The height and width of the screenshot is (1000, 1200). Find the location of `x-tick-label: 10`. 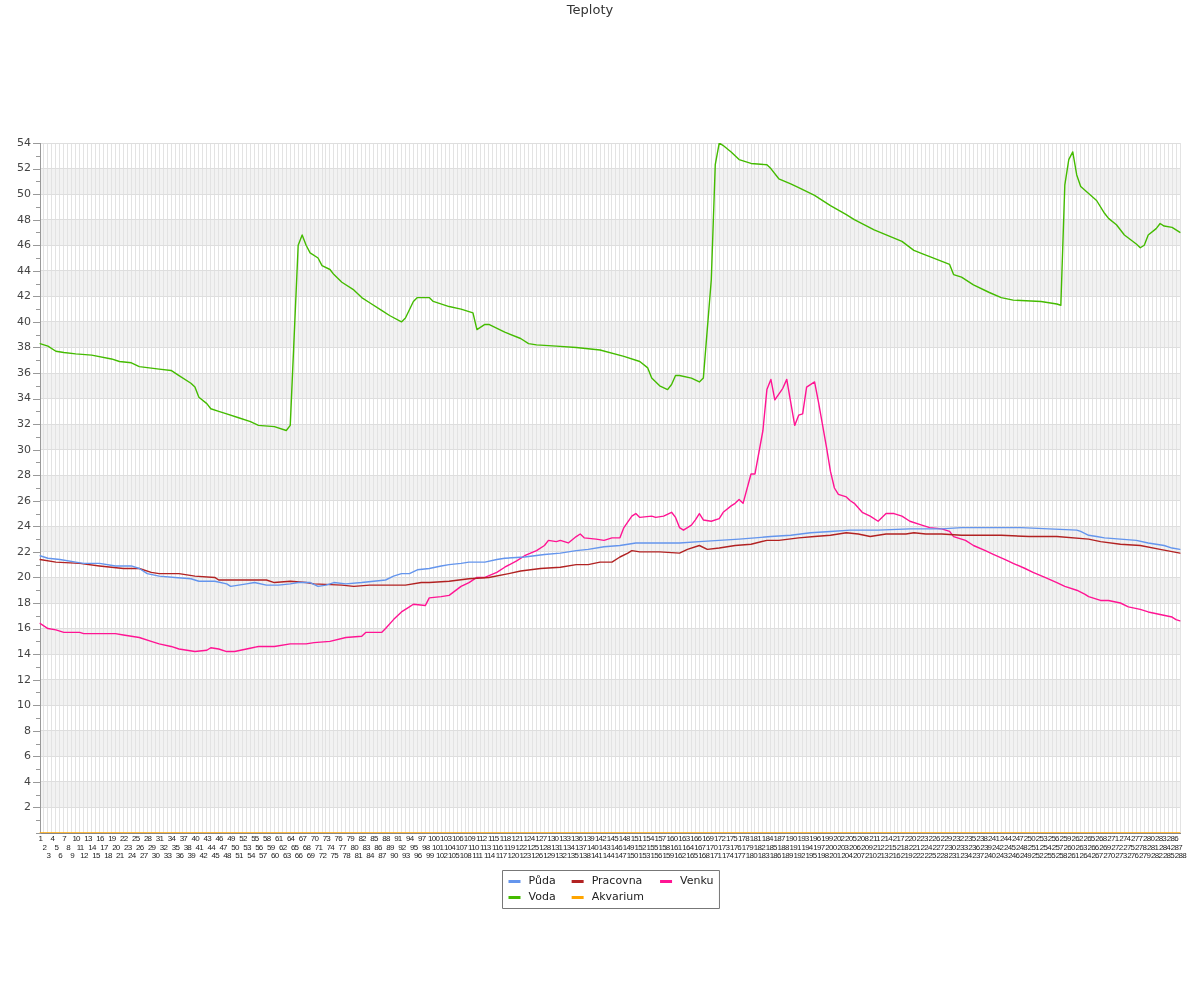

x-tick-label: 10 is located at coordinates (77, 839).